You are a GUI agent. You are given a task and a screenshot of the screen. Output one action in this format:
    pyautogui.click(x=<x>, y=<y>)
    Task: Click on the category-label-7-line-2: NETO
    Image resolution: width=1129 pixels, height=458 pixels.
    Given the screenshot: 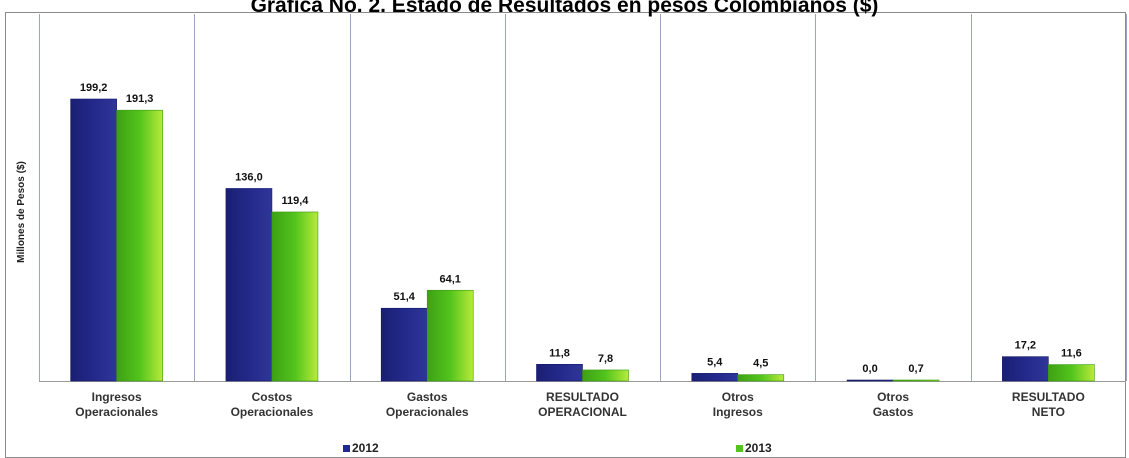 What is the action you would take?
    pyautogui.click(x=1048, y=412)
    